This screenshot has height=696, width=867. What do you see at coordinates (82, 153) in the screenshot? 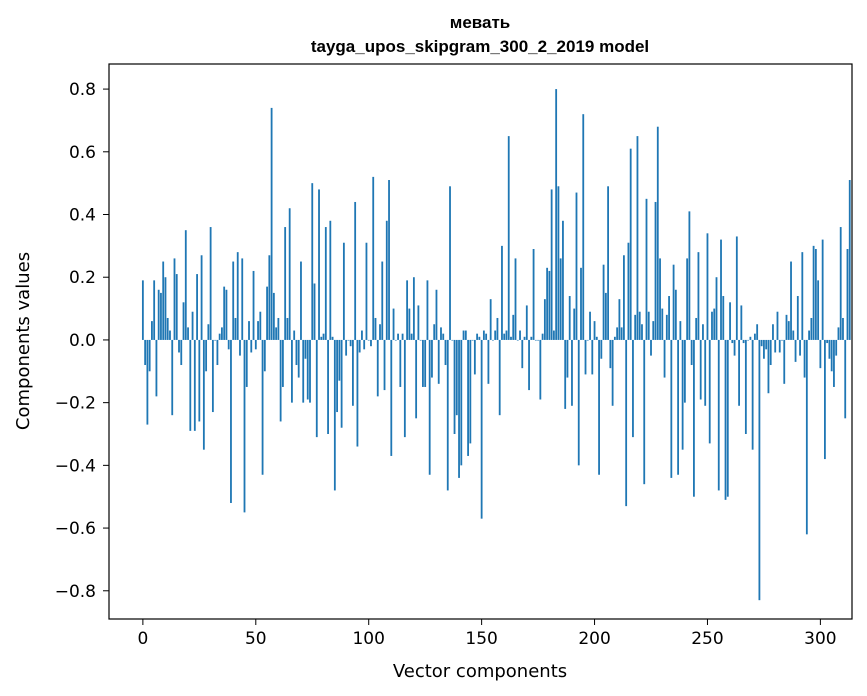
I see `y-tick-label: 0.6` at bounding box center [82, 153].